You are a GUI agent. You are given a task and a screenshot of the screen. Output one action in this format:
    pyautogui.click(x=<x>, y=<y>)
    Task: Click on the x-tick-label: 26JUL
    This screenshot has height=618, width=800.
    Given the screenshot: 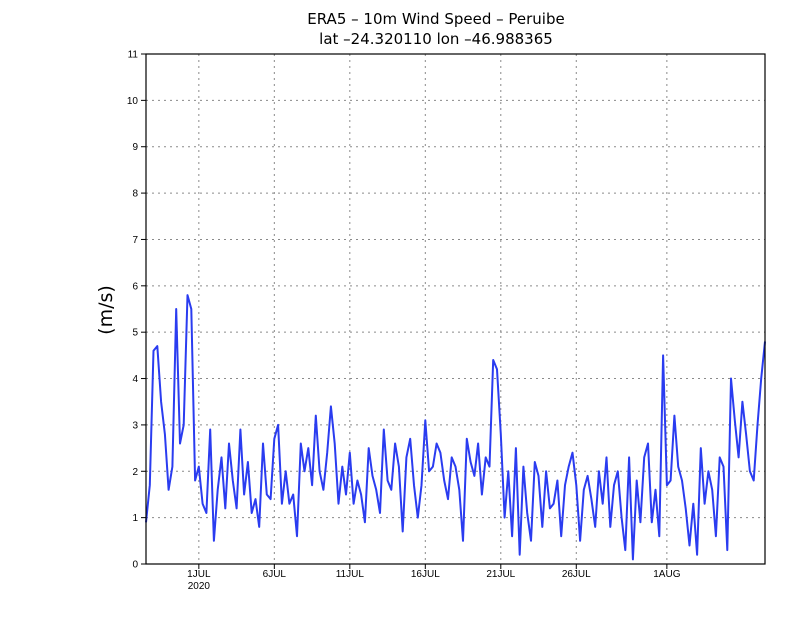 What is the action you would take?
    pyautogui.click(x=576, y=574)
    